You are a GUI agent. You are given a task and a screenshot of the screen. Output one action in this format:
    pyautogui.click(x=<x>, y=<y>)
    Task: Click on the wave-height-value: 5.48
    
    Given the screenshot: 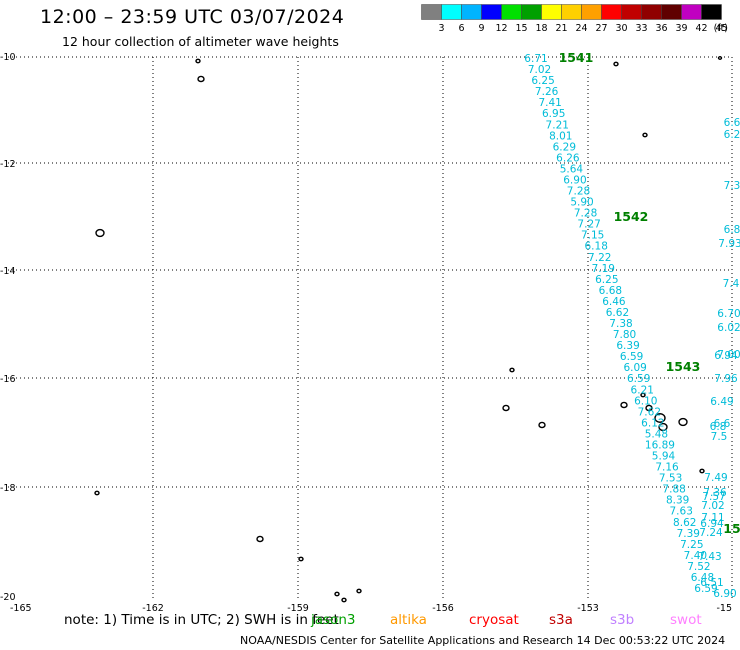 What is the action you would take?
    pyautogui.click(x=656, y=434)
    